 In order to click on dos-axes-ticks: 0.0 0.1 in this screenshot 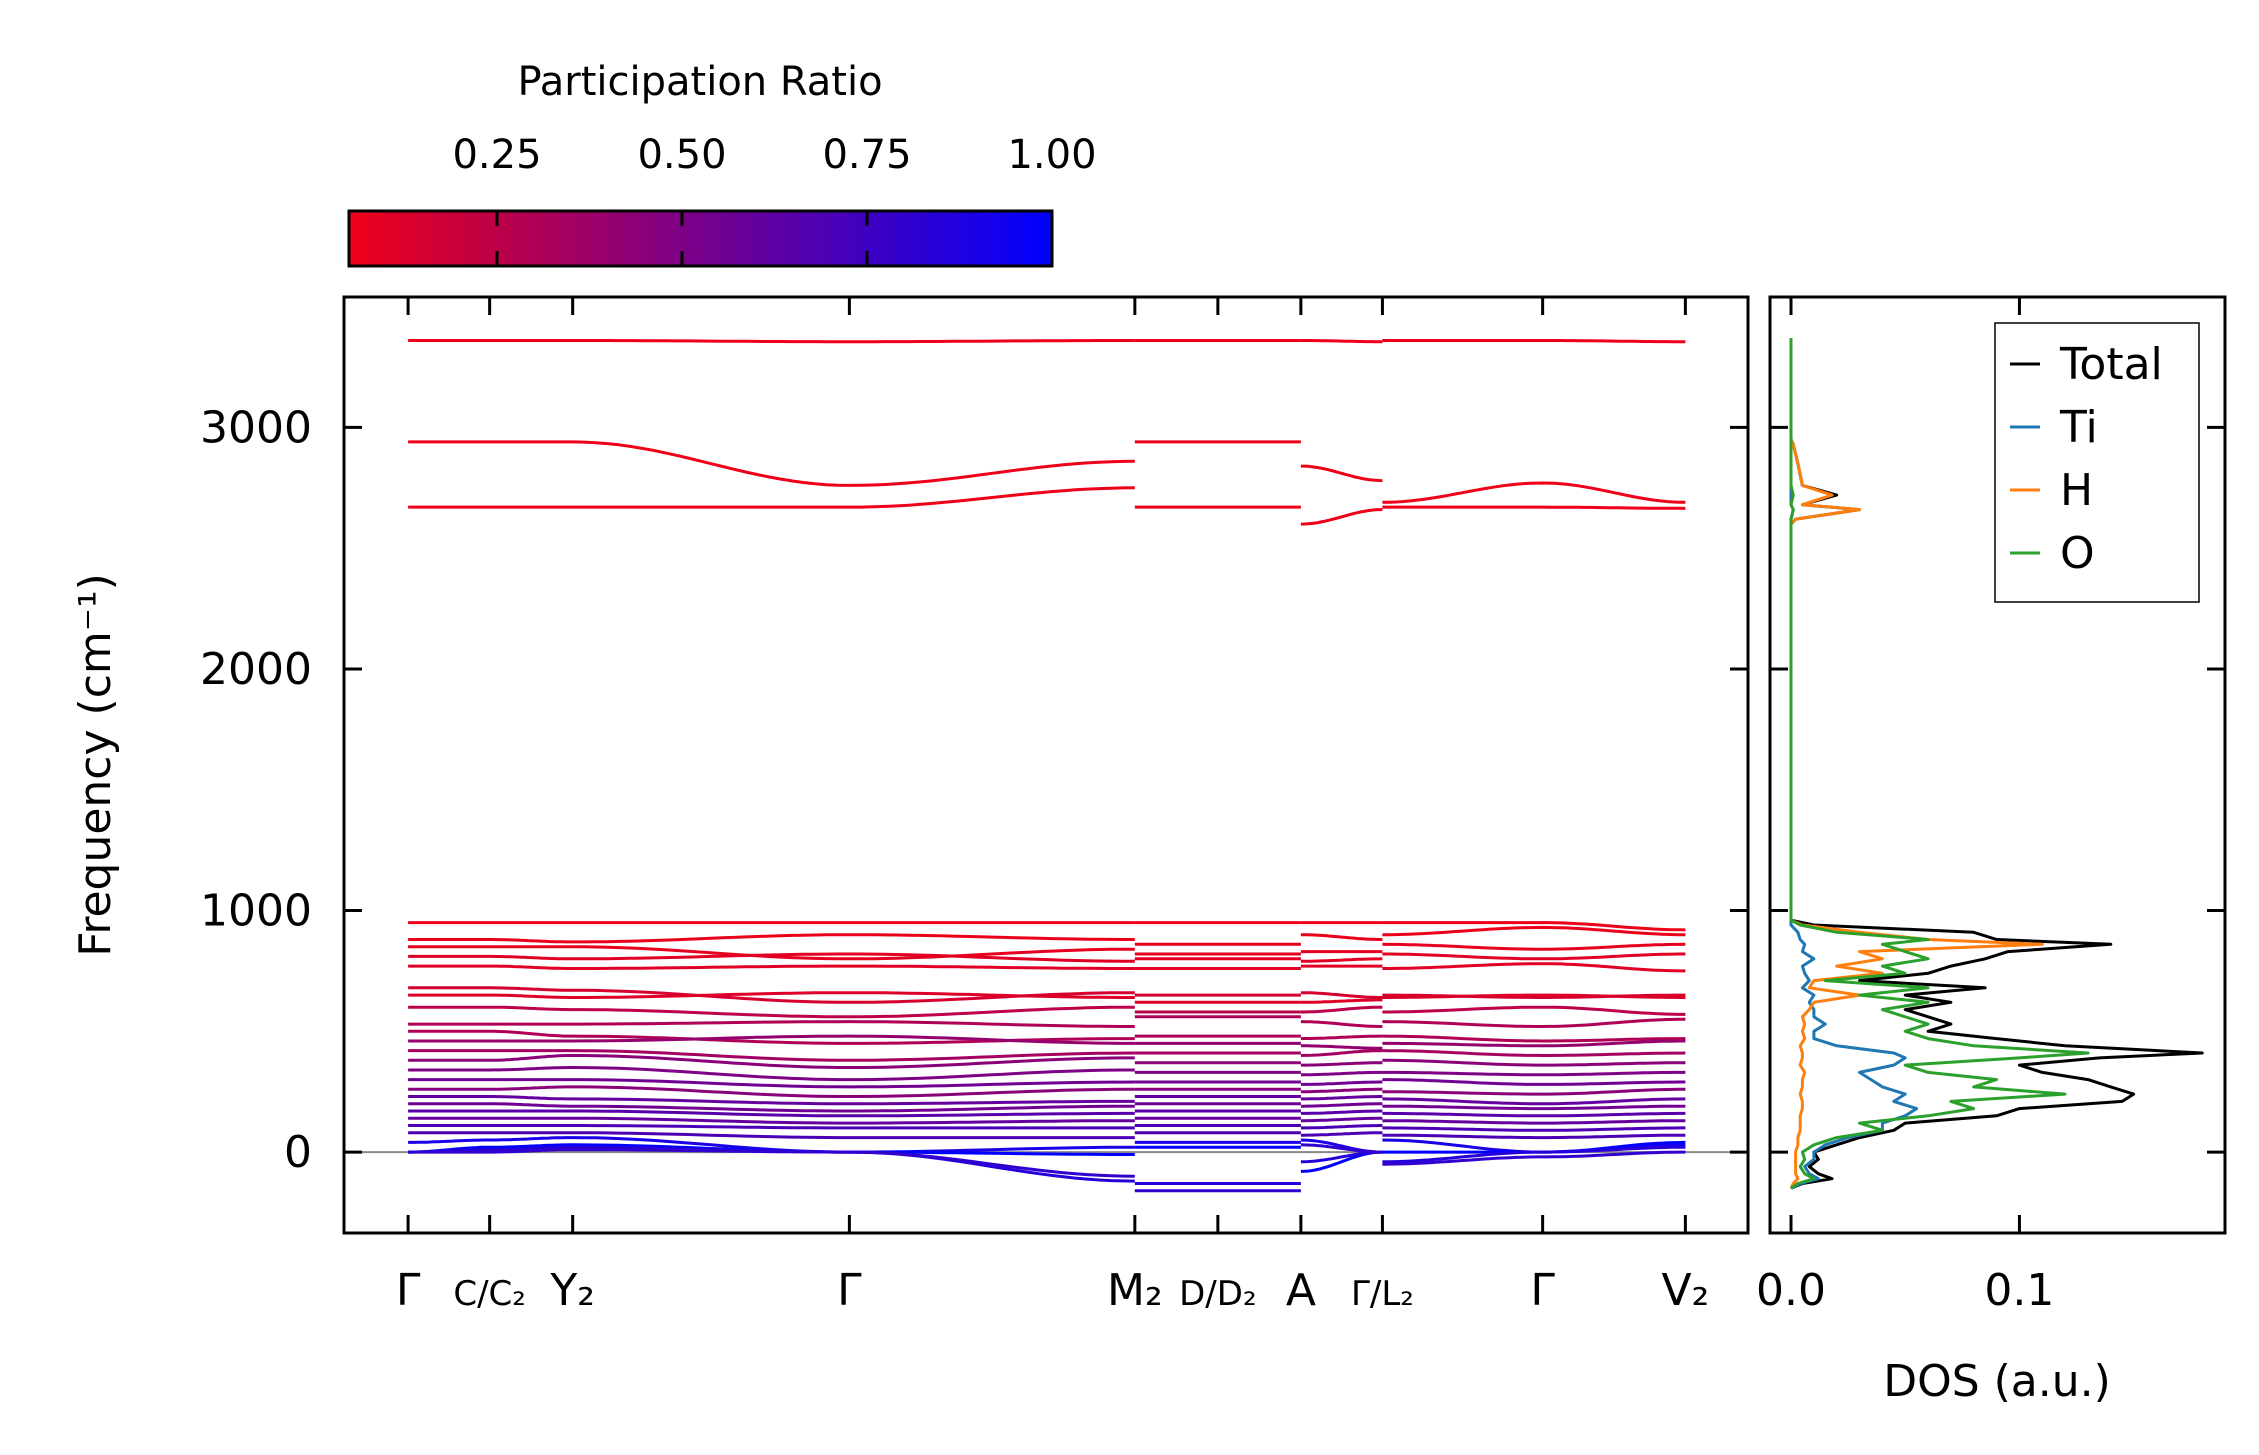, I will do `click(1990, 806)`.